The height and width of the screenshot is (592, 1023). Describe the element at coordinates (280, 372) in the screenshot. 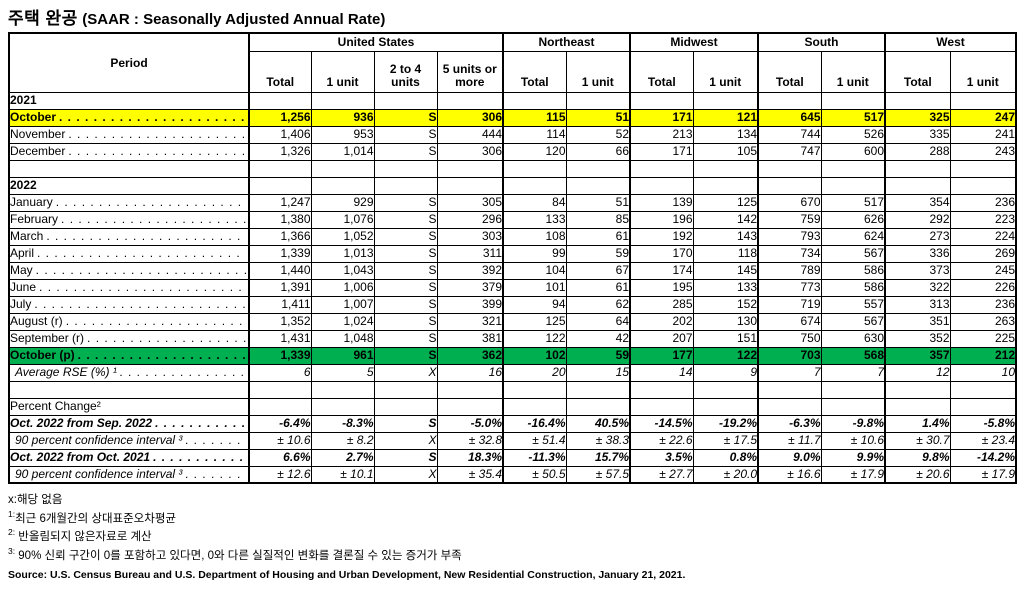

I see `data-cell: 6` at that location.